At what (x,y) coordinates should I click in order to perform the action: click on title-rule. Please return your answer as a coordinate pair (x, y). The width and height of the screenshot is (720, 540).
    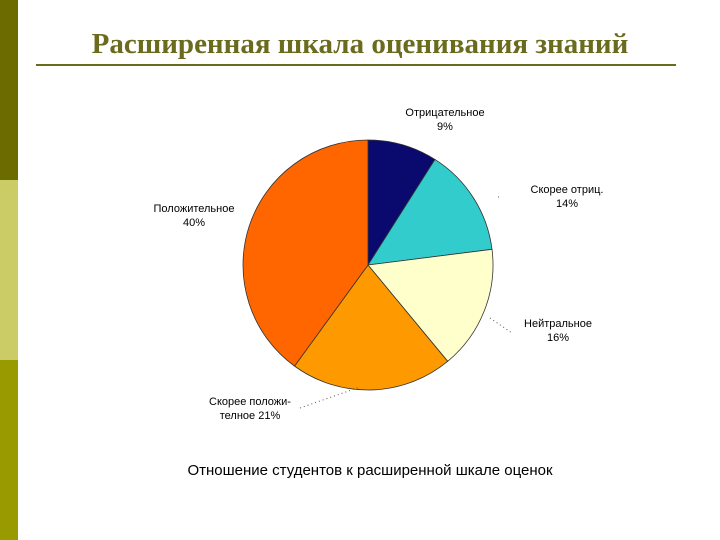
    Looking at the image, I should click on (356, 65).